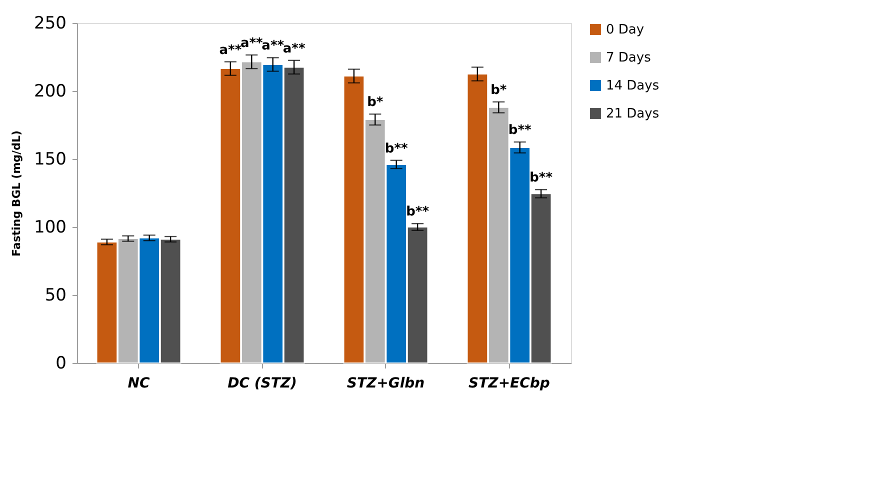 Image resolution: width=880 pixels, height=479 pixels. I want to click on y-tick-label: 200, so click(50, 92).